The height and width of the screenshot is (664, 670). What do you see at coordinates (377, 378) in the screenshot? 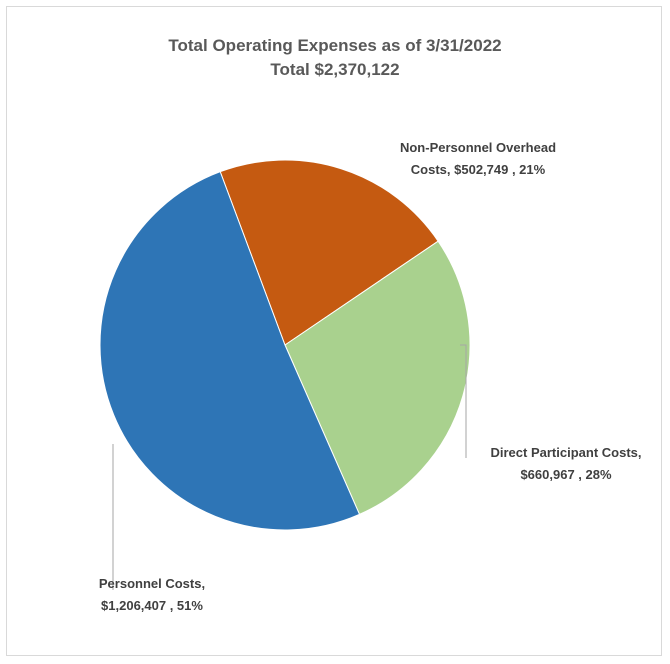
I see `slice-direct-participant-costs` at bounding box center [377, 378].